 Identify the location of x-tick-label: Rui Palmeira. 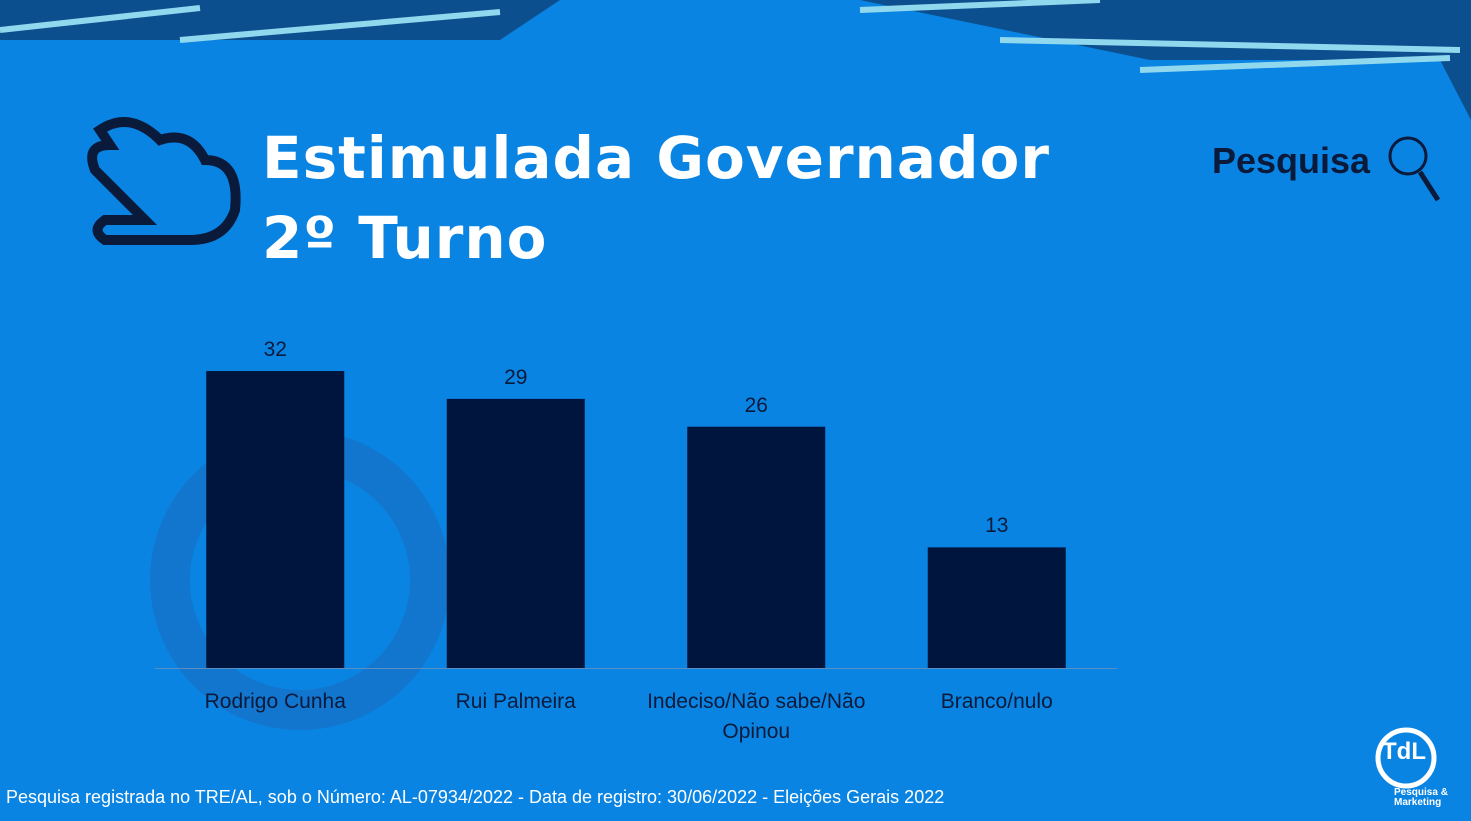
(515, 701).